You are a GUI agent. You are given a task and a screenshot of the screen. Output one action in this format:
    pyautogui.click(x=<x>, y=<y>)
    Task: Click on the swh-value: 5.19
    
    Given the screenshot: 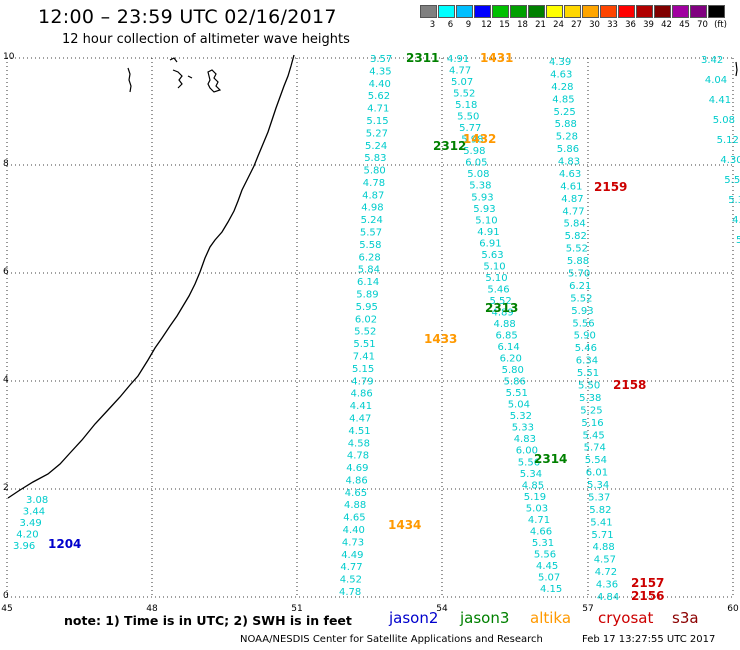 What is the action you would take?
    pyautogui.click(x=535, y=497)
    